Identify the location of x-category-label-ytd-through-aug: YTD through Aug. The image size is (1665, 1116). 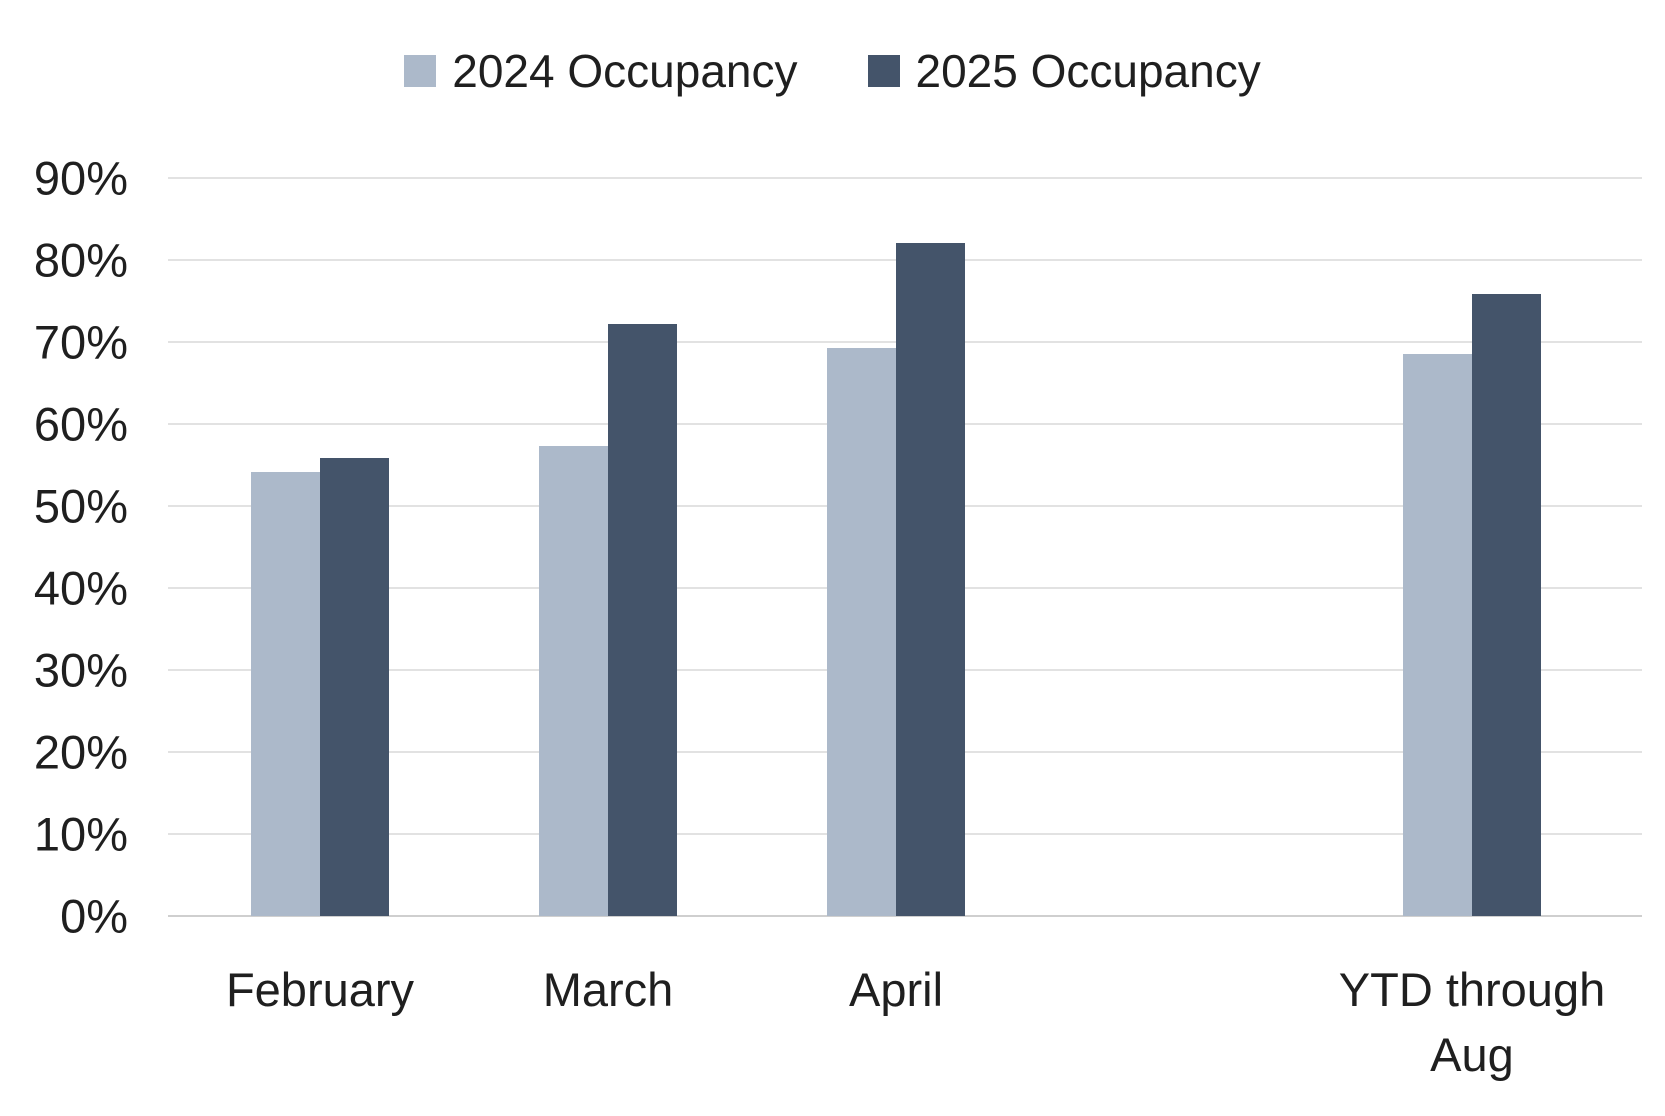
(1472, 1022).